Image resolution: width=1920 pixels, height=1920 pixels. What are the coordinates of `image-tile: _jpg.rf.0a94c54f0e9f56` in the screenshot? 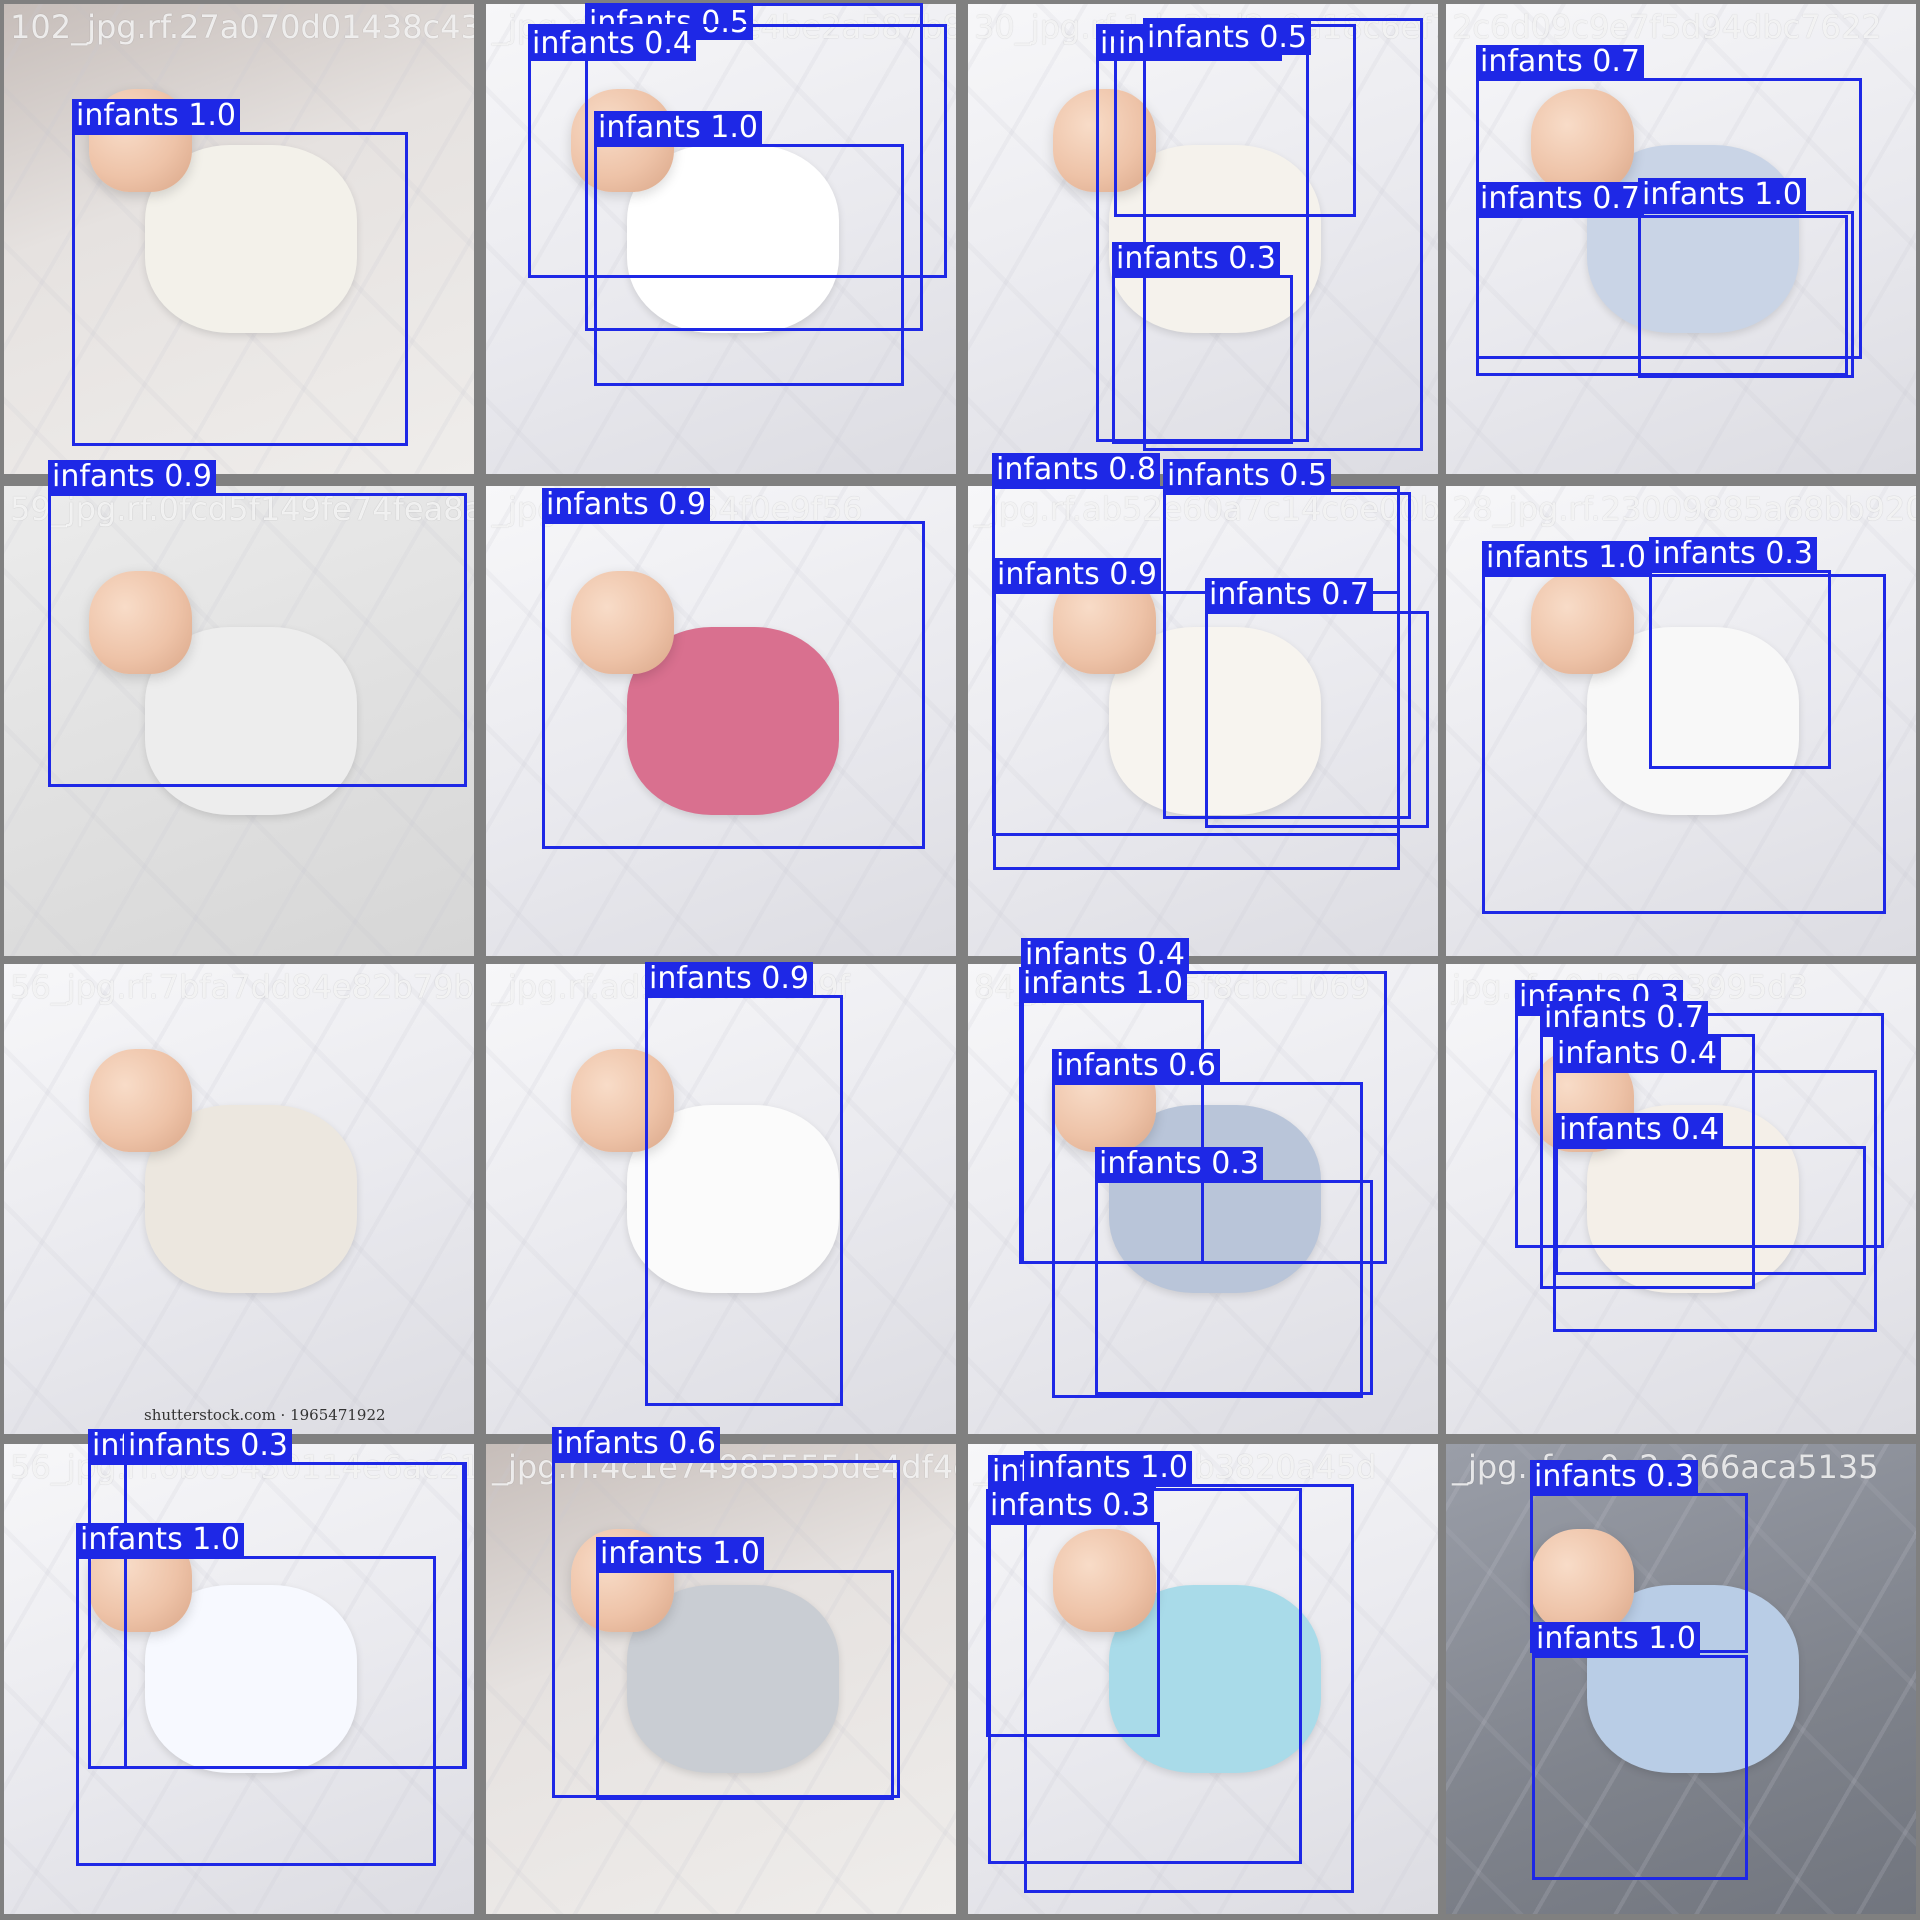 It's located at (721, 721).